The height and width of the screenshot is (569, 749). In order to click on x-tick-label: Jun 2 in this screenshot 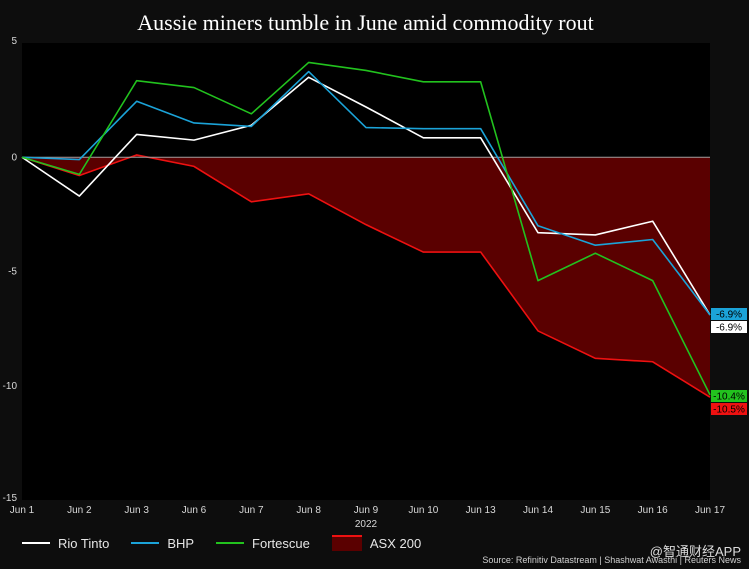, I will do `click(79, 510)`.